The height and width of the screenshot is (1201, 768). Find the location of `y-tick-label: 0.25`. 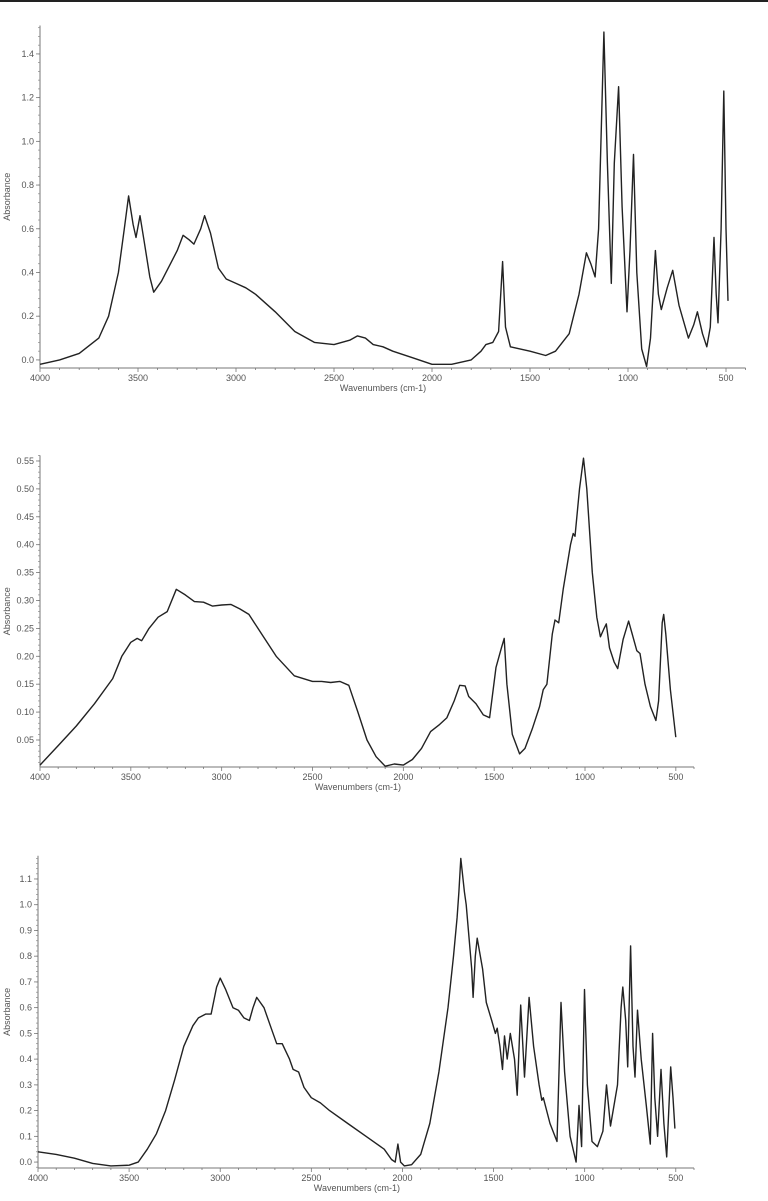

y-tick-label: 0.25 is located at coordinates (25, 628).